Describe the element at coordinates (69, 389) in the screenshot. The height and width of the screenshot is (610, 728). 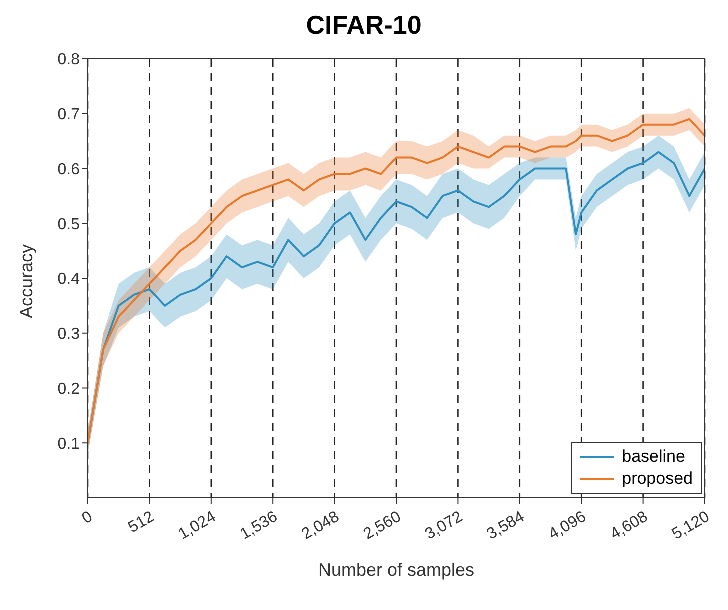
I see `y-tick-label: 0.2` at that location.